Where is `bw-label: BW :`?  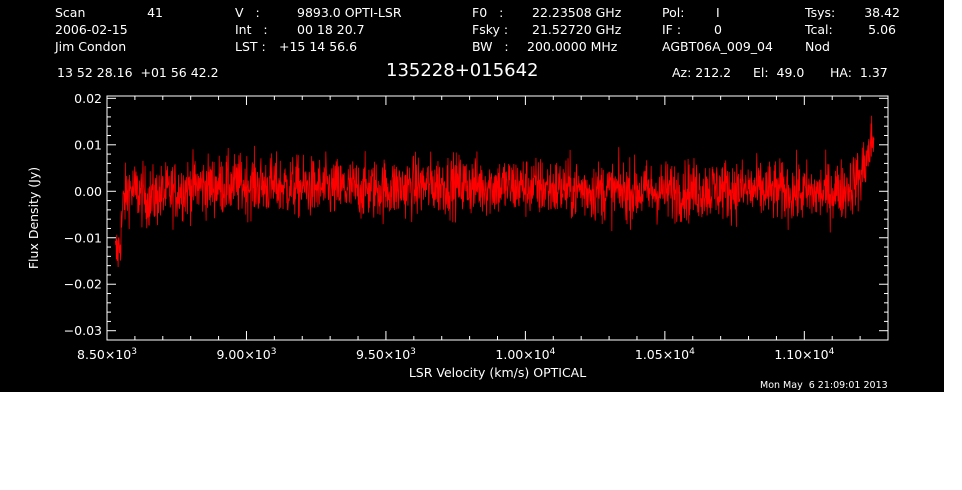
bw-label: BW : is located at coordinates (490, 46).